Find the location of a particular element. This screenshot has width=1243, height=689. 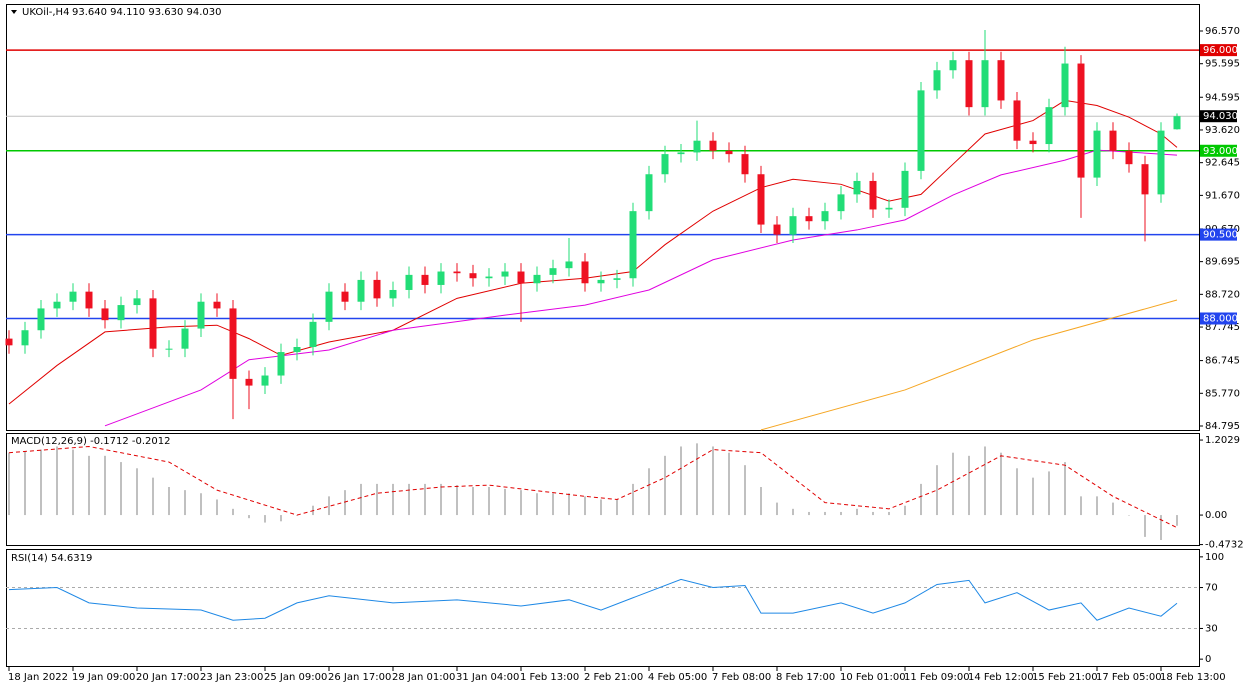

x-tick-label: 20 Jan 17:00 is located at coordinates (167, 677).